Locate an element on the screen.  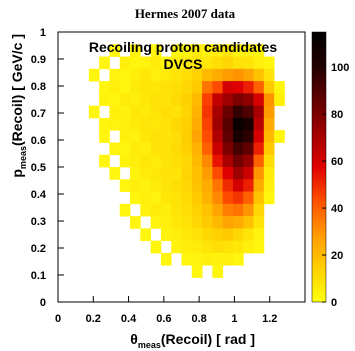
y-tick-label: 0.2 is located at coordinates (38, 249).